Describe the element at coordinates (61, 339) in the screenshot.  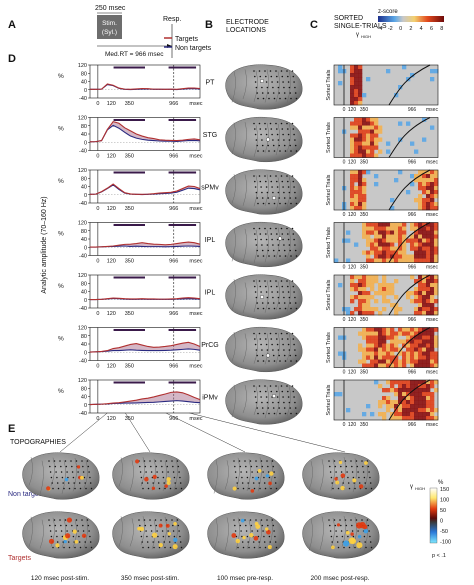
I see `y-unit-label: %` at that location.